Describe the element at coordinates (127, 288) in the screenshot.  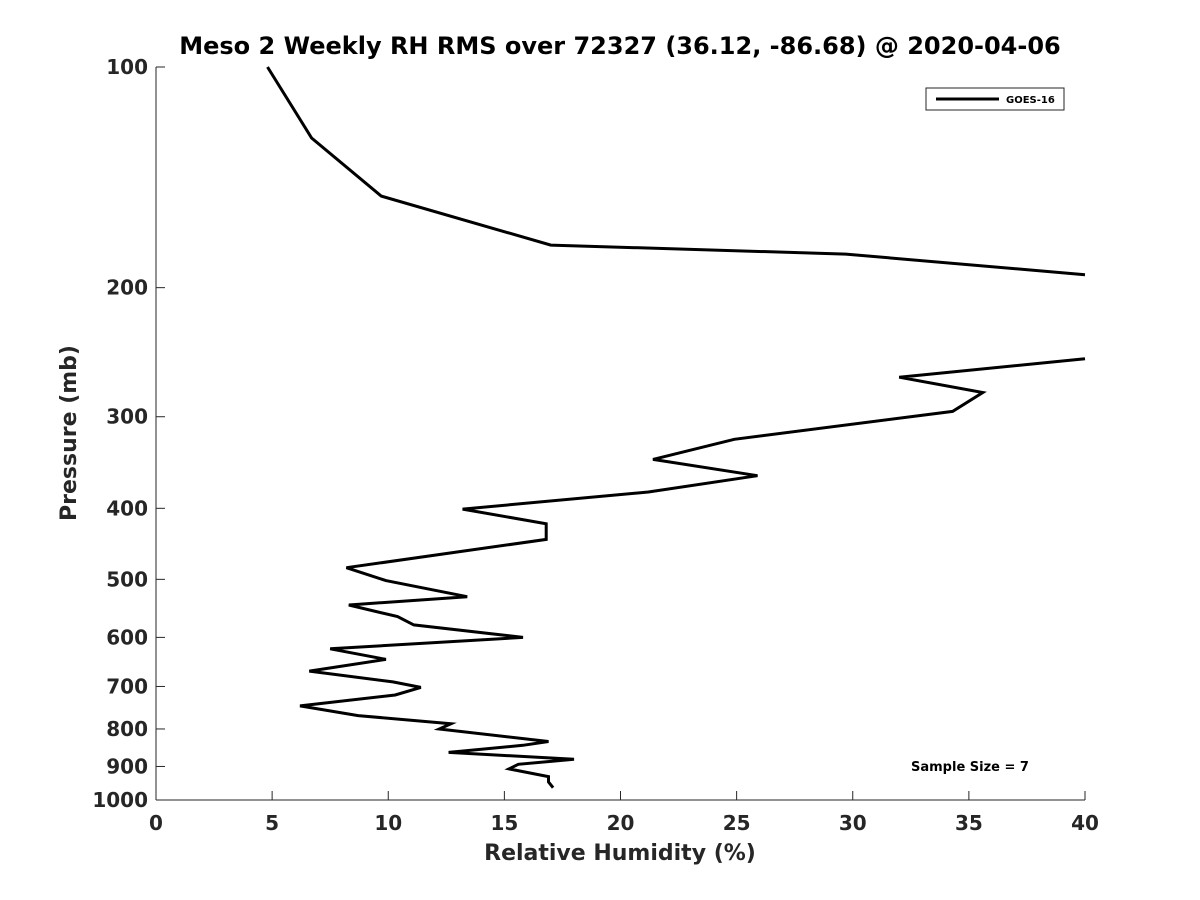
I see `y-tick-label: 200` at that location.